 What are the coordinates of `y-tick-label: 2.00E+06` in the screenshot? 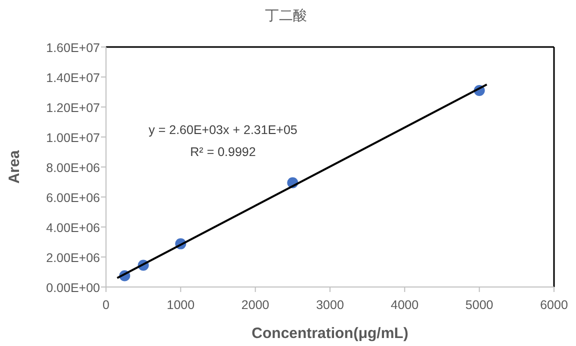 It's located at (73, 258).